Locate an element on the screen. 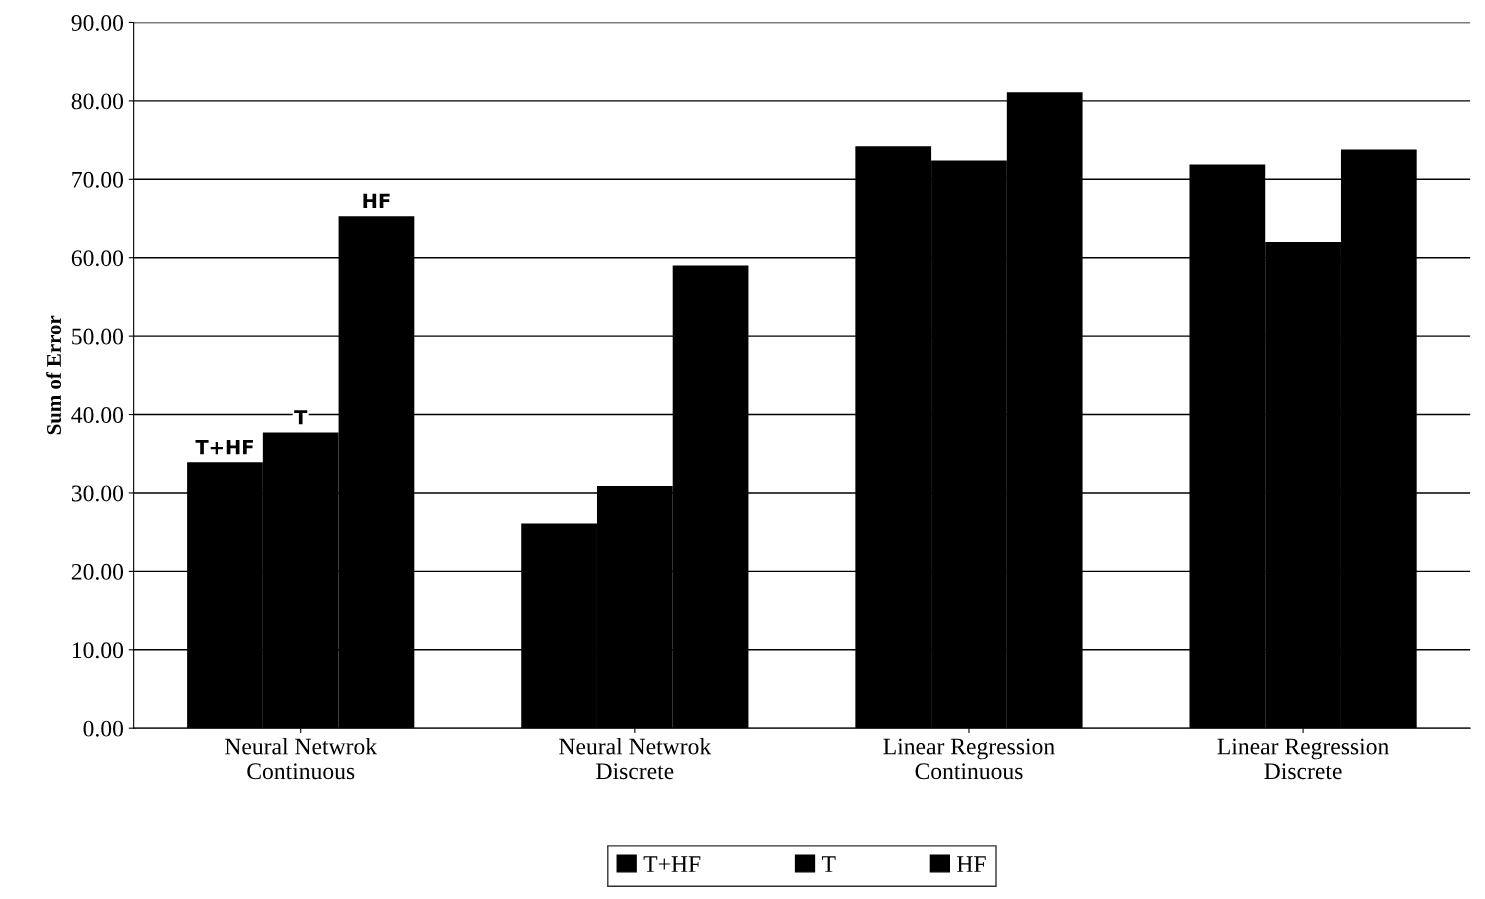 The height and width of the screenshot is (899, 1485). y-tick-label: 0.00 is located at coordinates (103, 728).